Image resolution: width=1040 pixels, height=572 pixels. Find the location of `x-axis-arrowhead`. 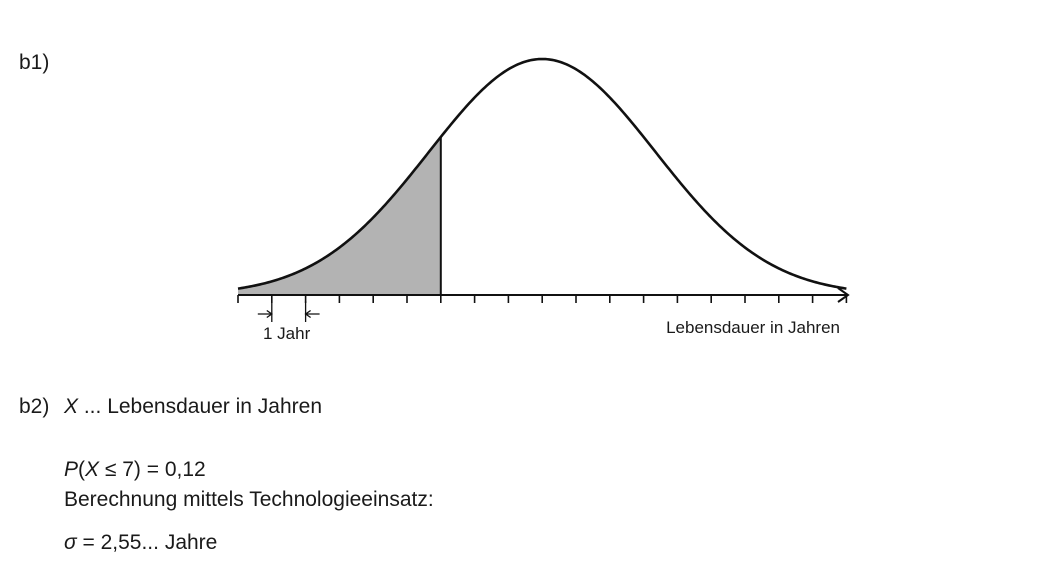

x-axis-arrowhead is located at coordinates (843, 295).